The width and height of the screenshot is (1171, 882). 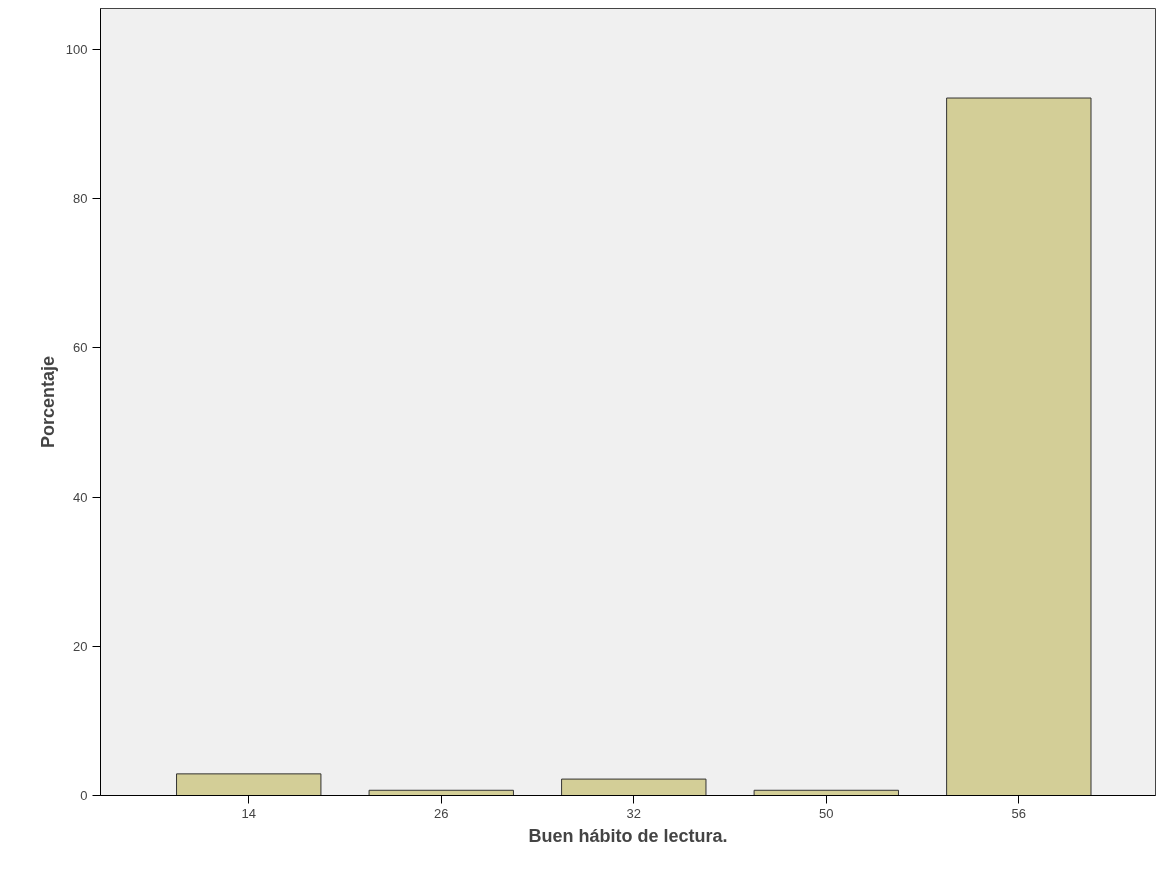 I want to click on y-axis-title: Porcentaje, so click(x=47, y=402).